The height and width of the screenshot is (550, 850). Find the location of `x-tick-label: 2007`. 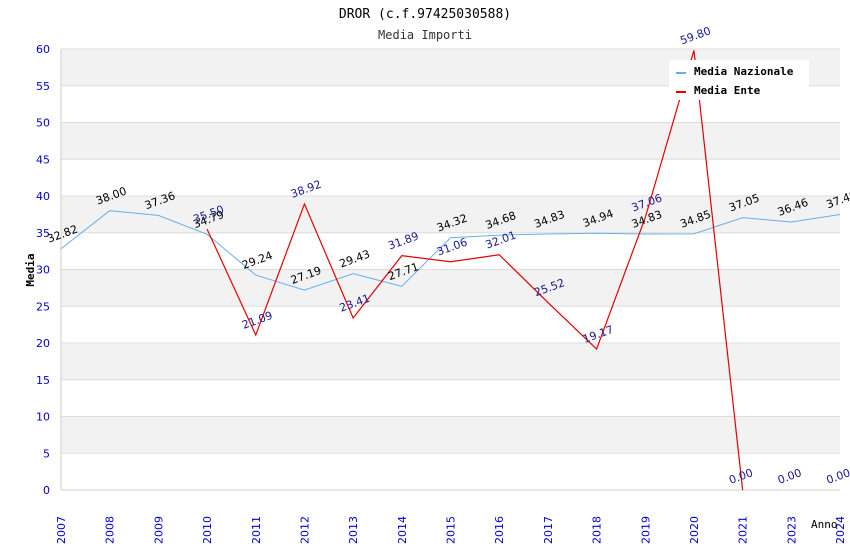

x-tick-label: 2007 is located at coordinates (61, 530).